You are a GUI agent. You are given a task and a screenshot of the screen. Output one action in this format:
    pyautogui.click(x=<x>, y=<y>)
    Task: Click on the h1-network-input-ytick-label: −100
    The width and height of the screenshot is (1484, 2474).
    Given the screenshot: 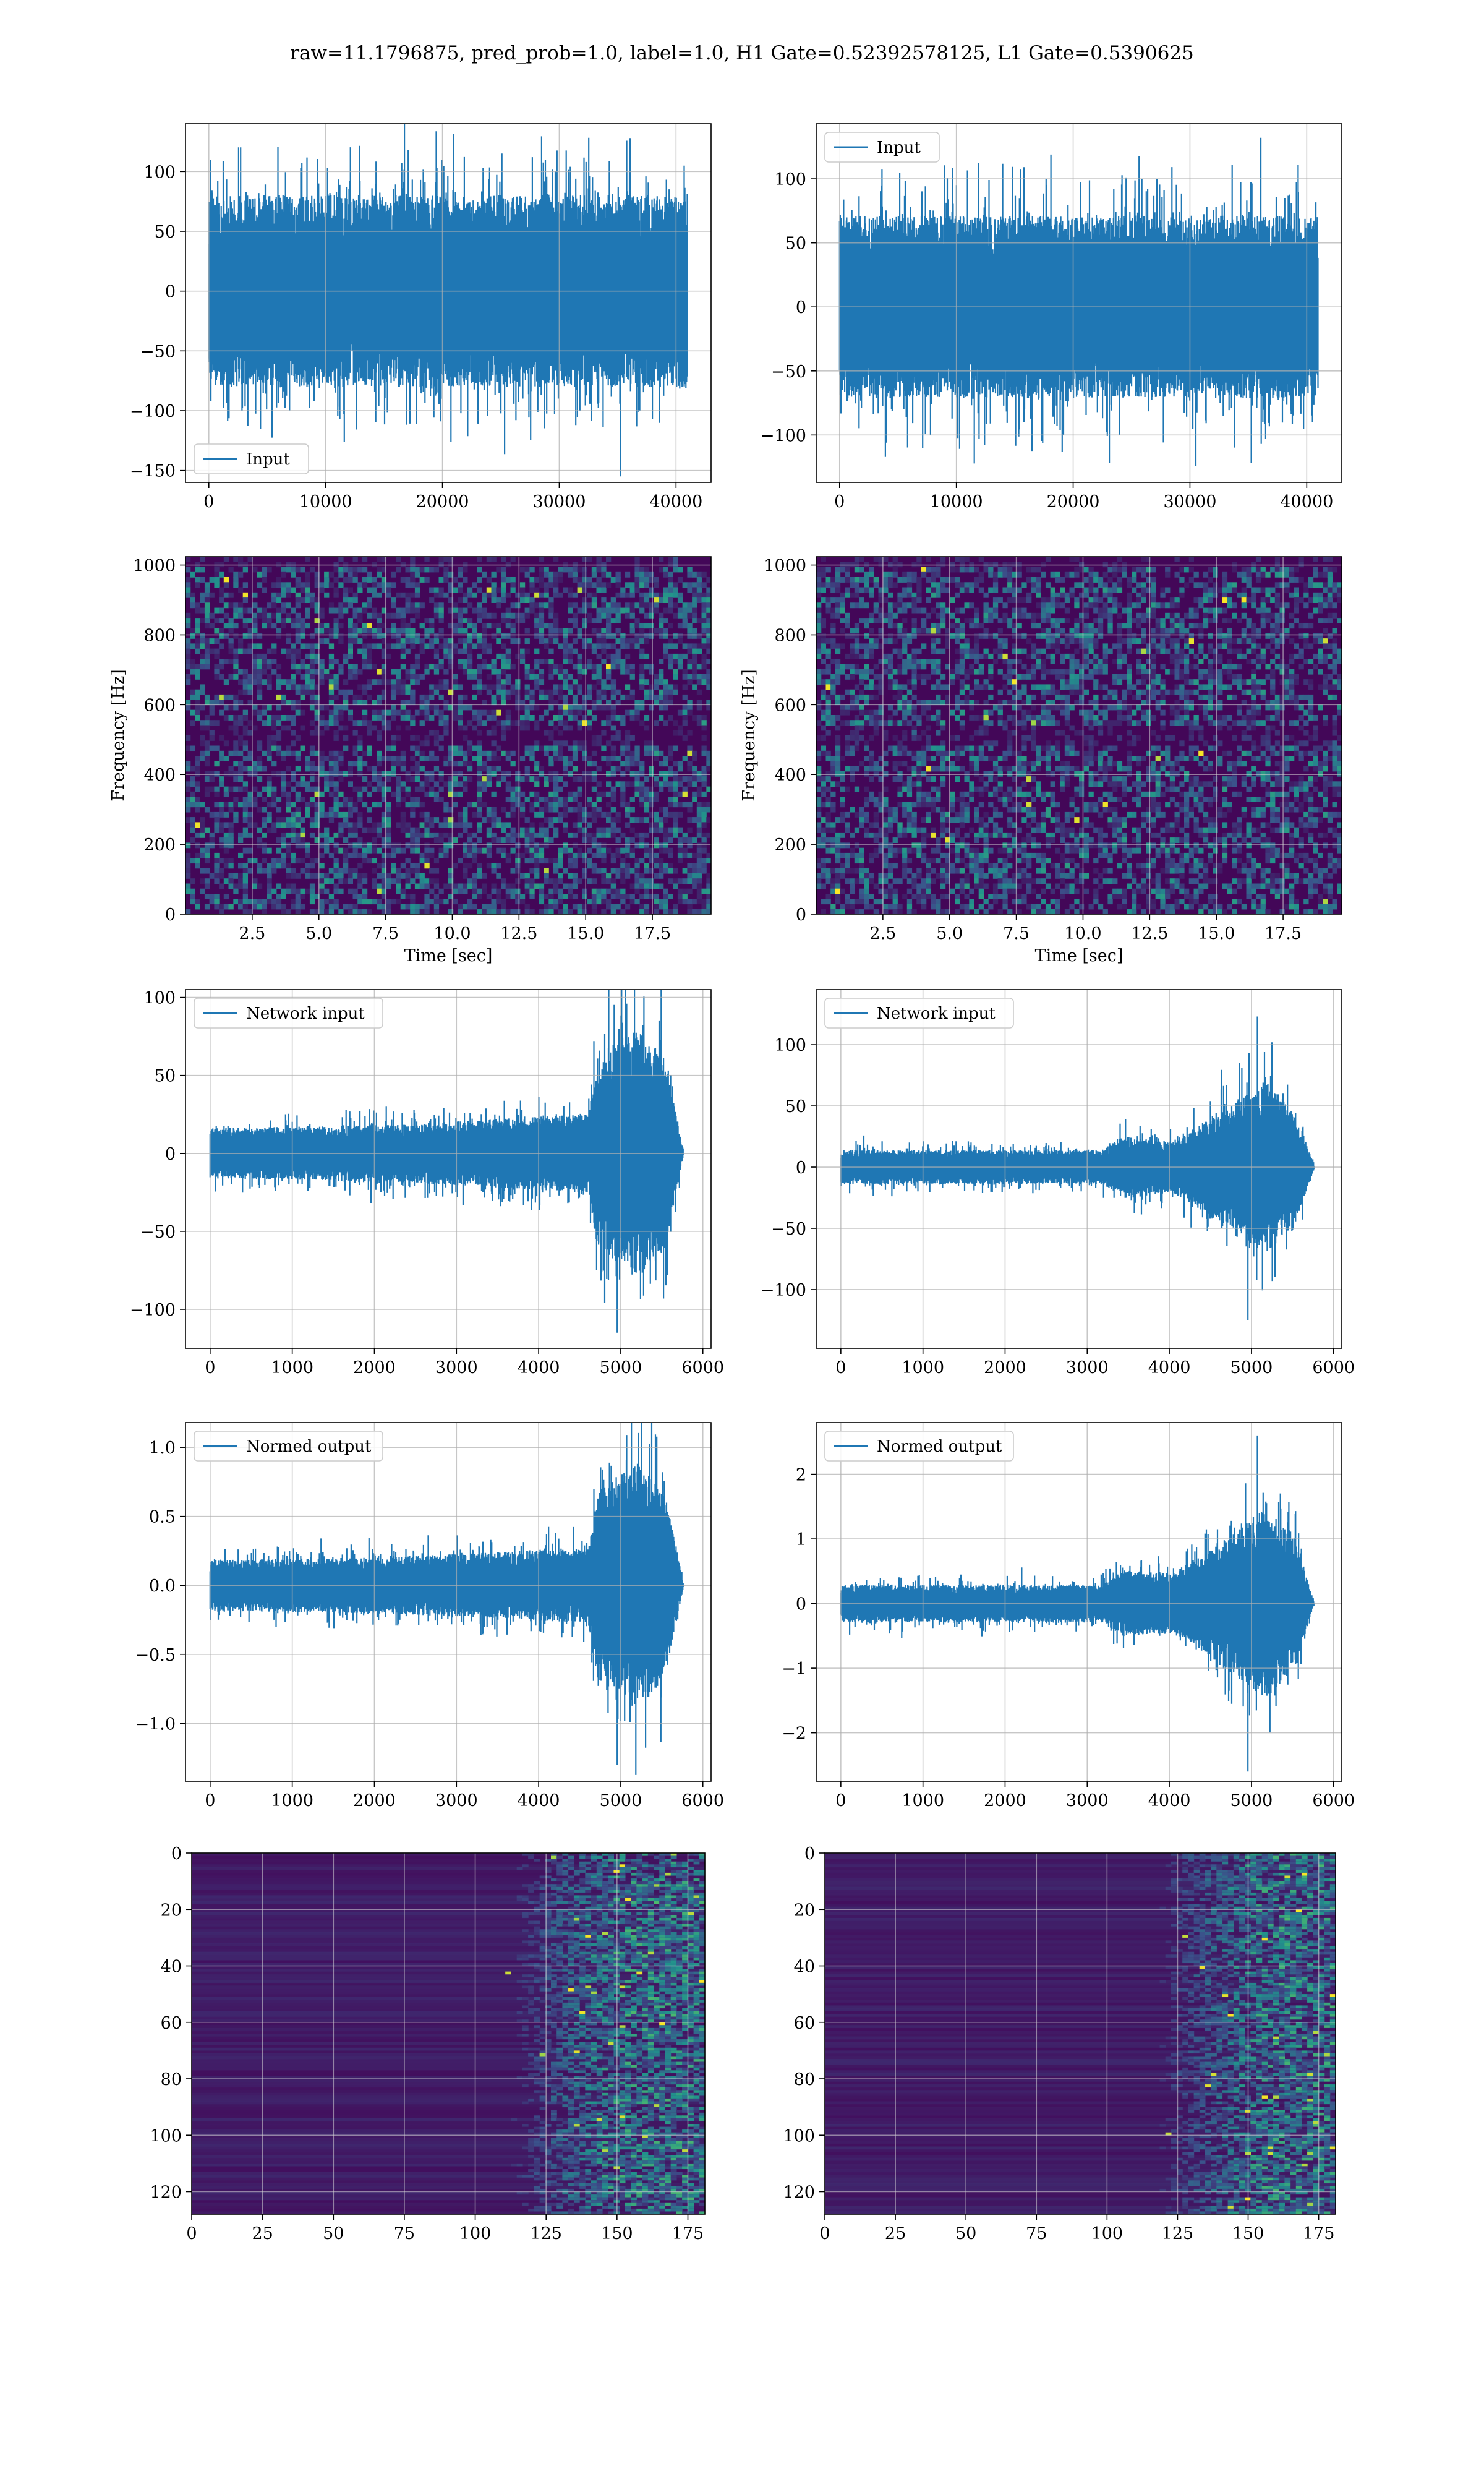 What is the action you would take?
    pyautogui.click(x=153, y=1311)
    